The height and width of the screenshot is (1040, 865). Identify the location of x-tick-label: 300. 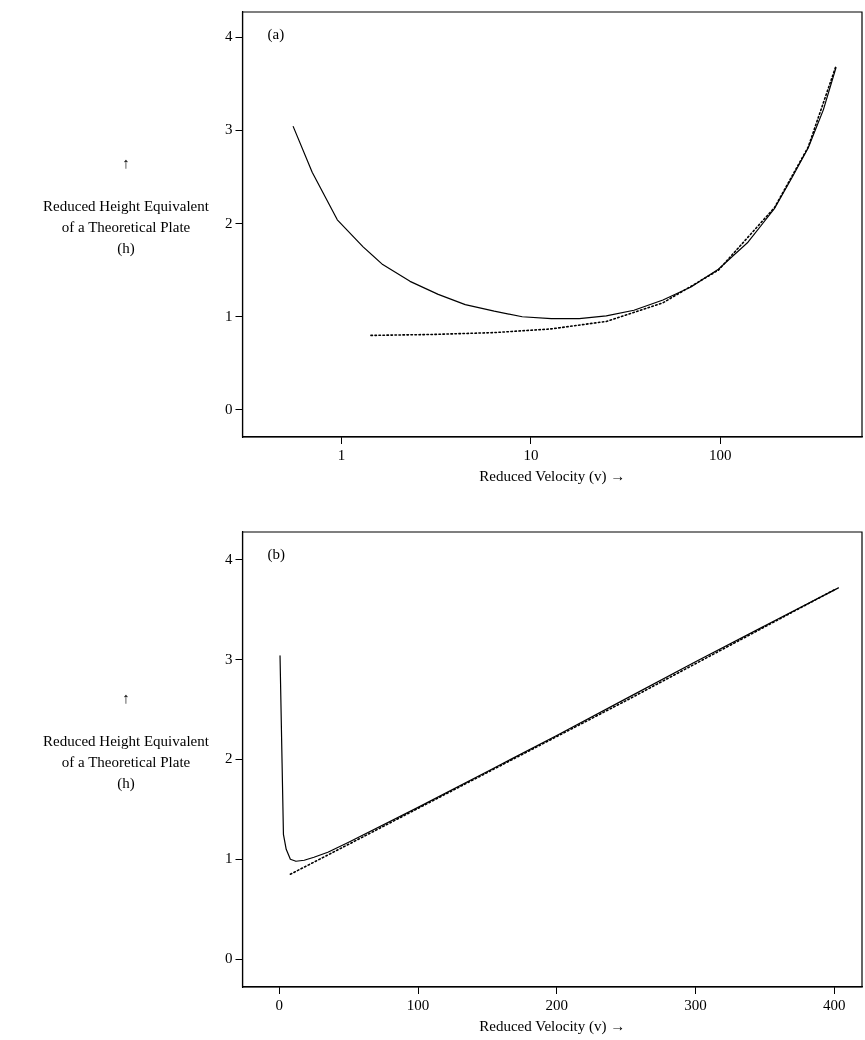
(695, 1004).